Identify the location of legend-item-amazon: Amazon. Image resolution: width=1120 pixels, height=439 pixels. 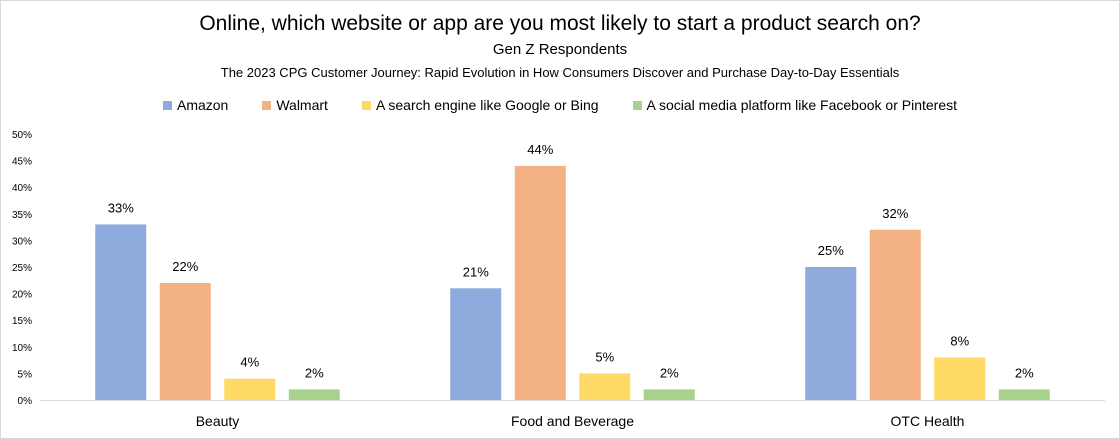
(195, 105).